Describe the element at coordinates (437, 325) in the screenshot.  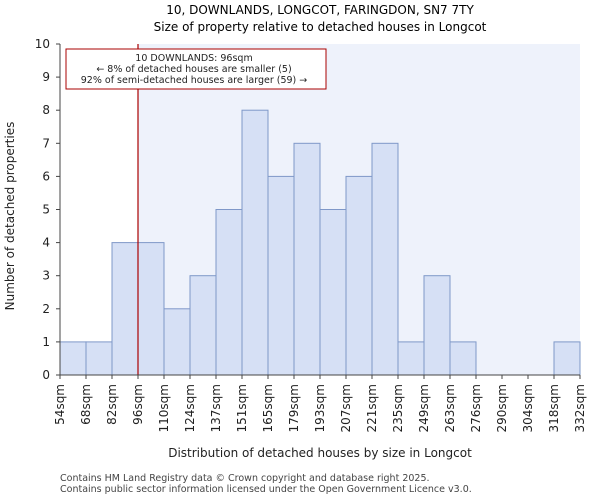
I see `bar-249sqm` at that location.